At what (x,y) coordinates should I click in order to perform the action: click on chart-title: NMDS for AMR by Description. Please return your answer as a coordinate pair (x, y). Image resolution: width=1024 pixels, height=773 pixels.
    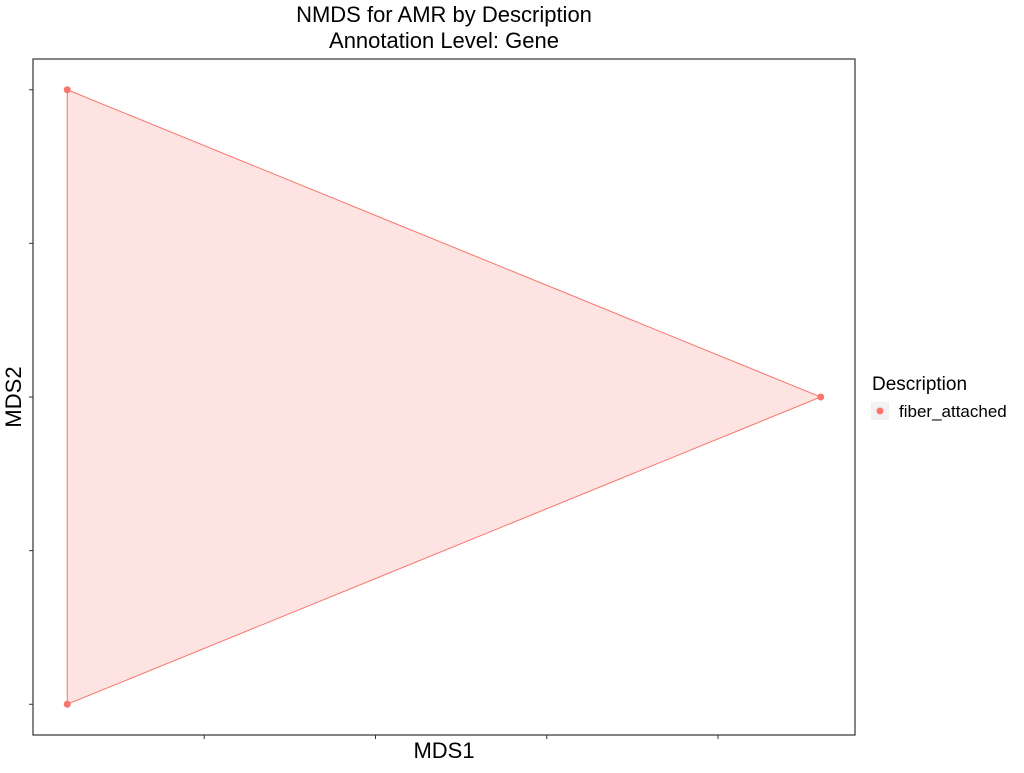
    Looking at the image, I should click on (444, 14).